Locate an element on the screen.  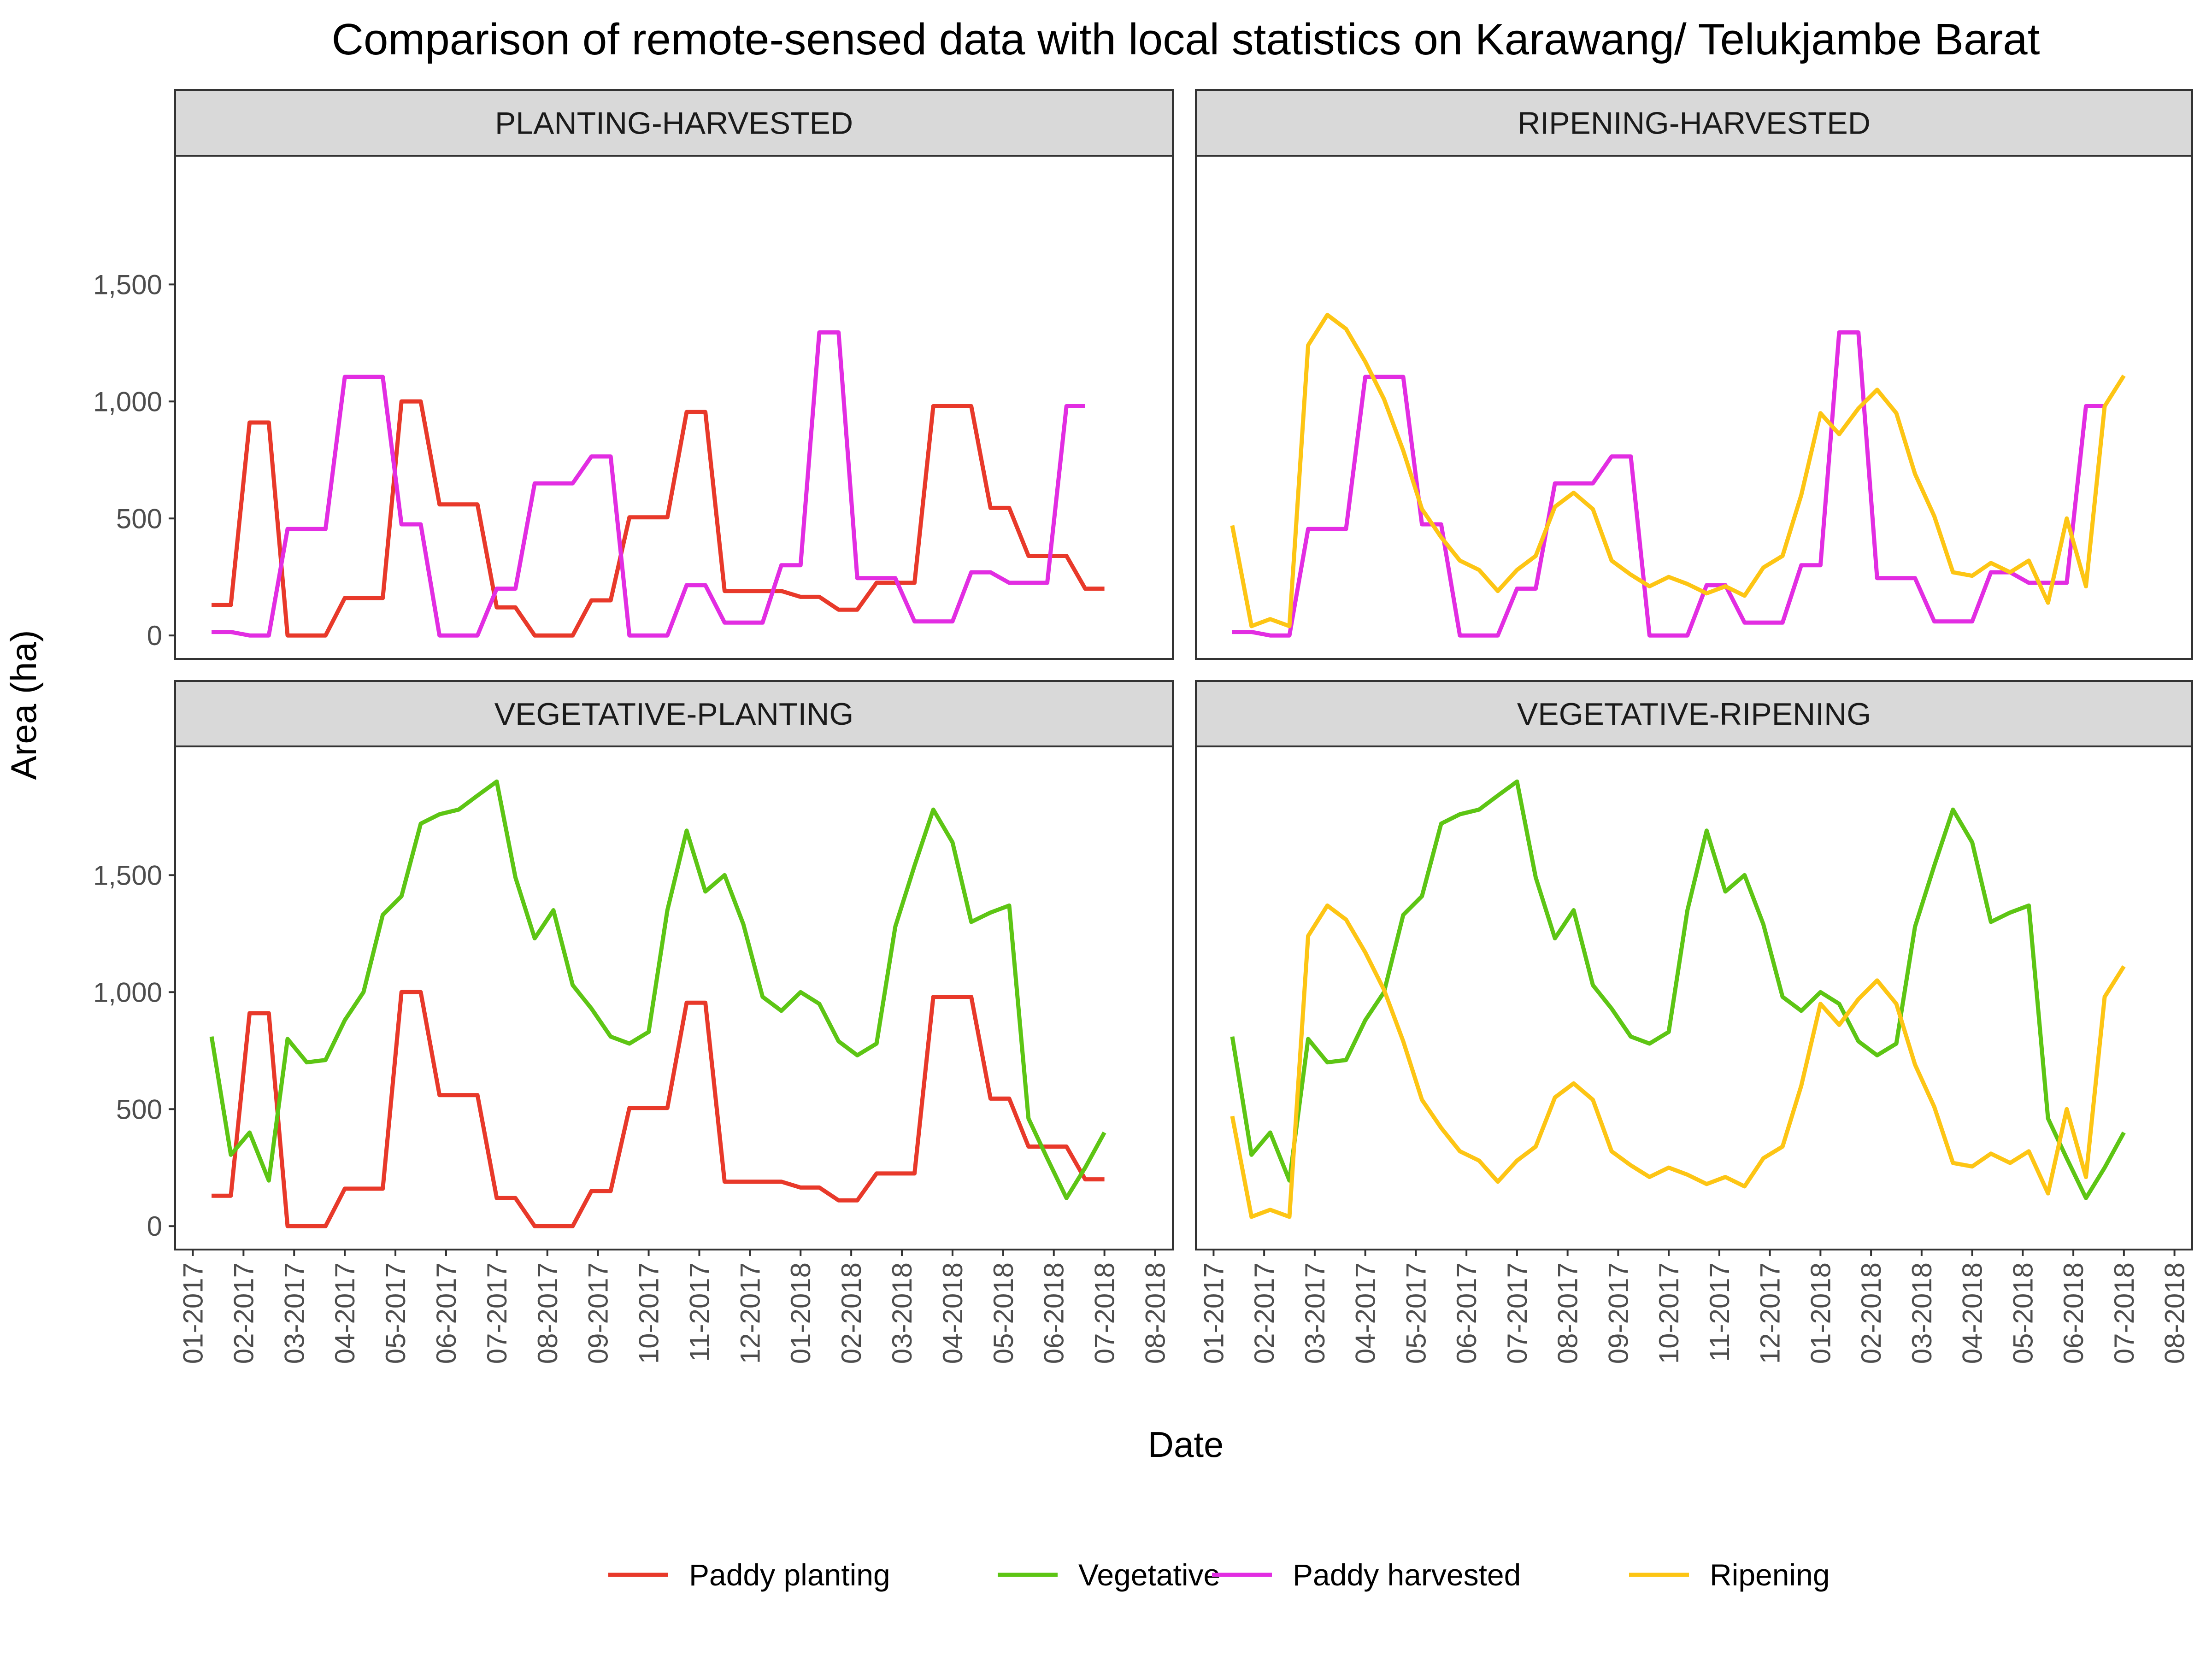
panel-strip-label: VEGETATIVE-PLANTING is located at coordinates (674, 714).